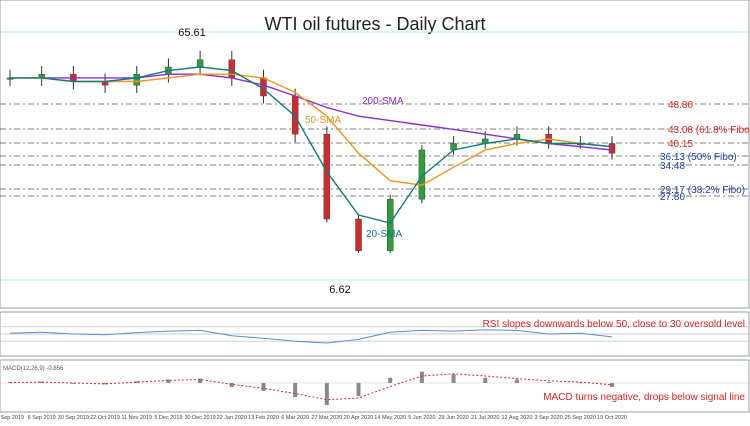 This screenshot has height=426, width=750. Describe the element at coordinates (384, 234) in the screenshot. I see `sma20-label: 20-SMA` at that location.